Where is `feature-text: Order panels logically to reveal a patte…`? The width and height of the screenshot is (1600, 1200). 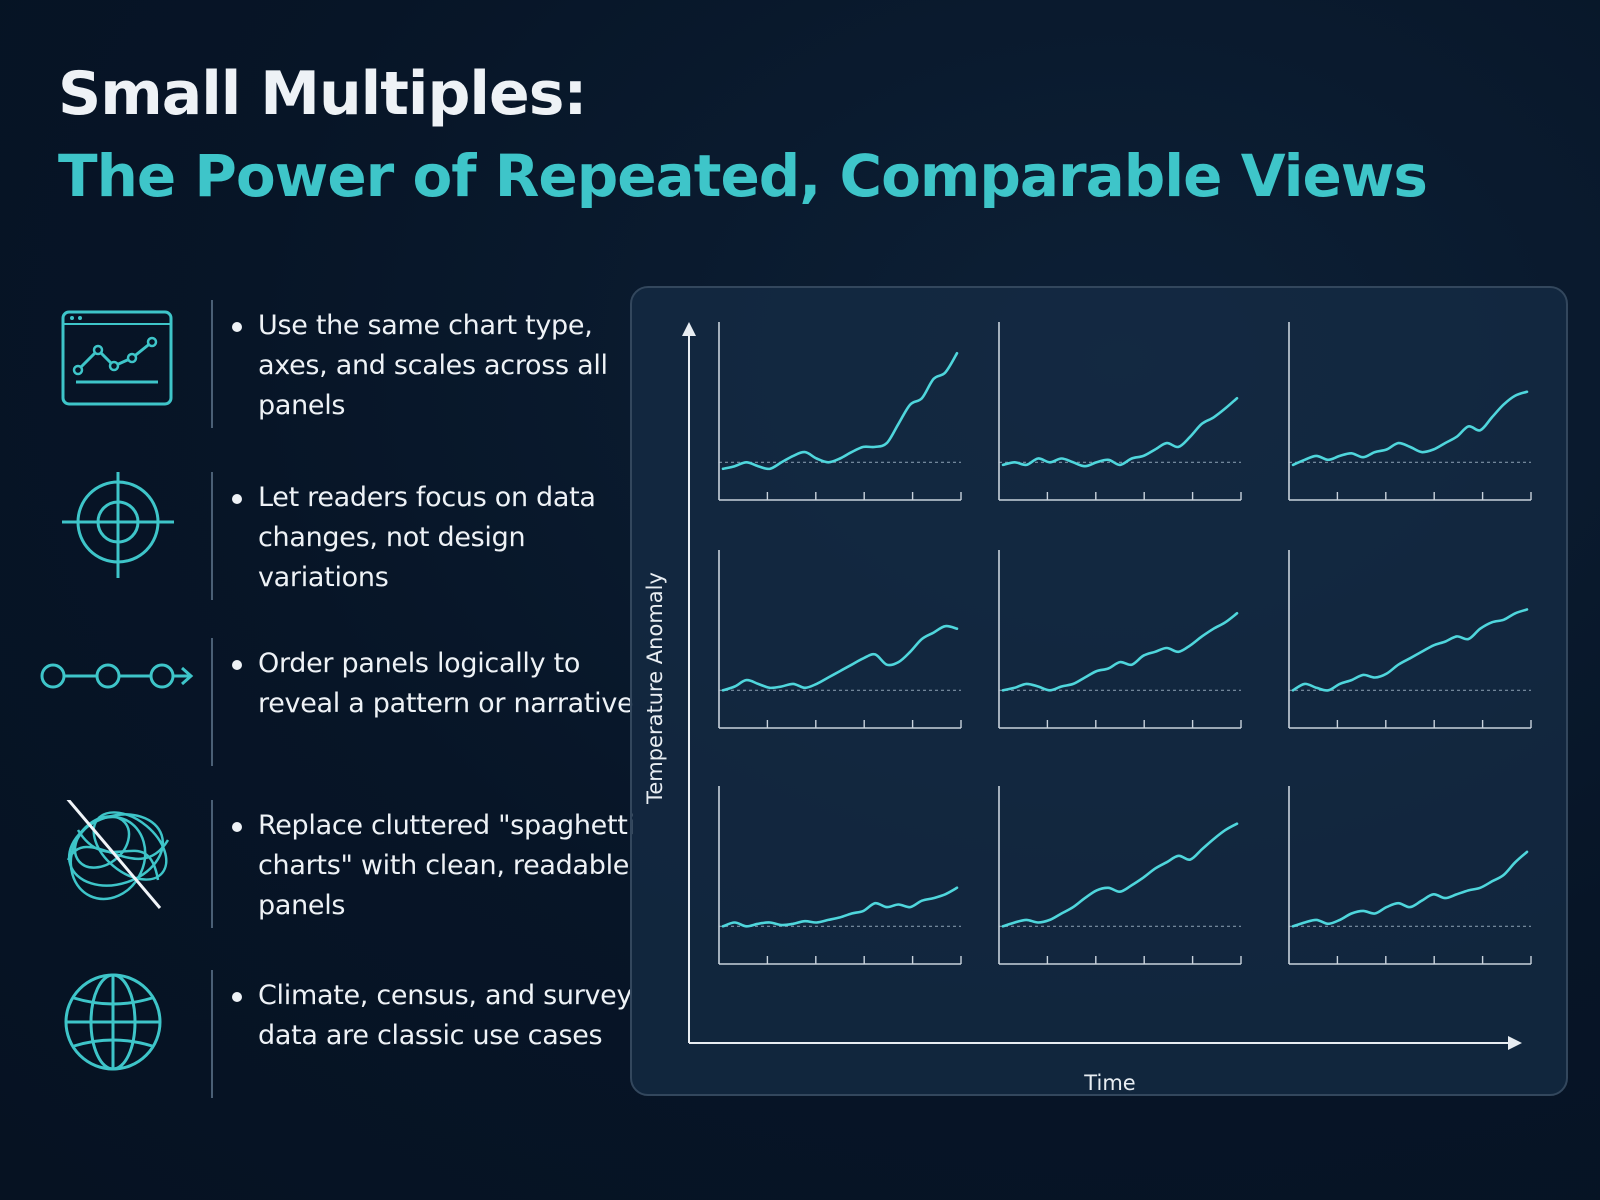 feature-text: Order panels logically to reveal a patte… is located at coordinates (434, 684).